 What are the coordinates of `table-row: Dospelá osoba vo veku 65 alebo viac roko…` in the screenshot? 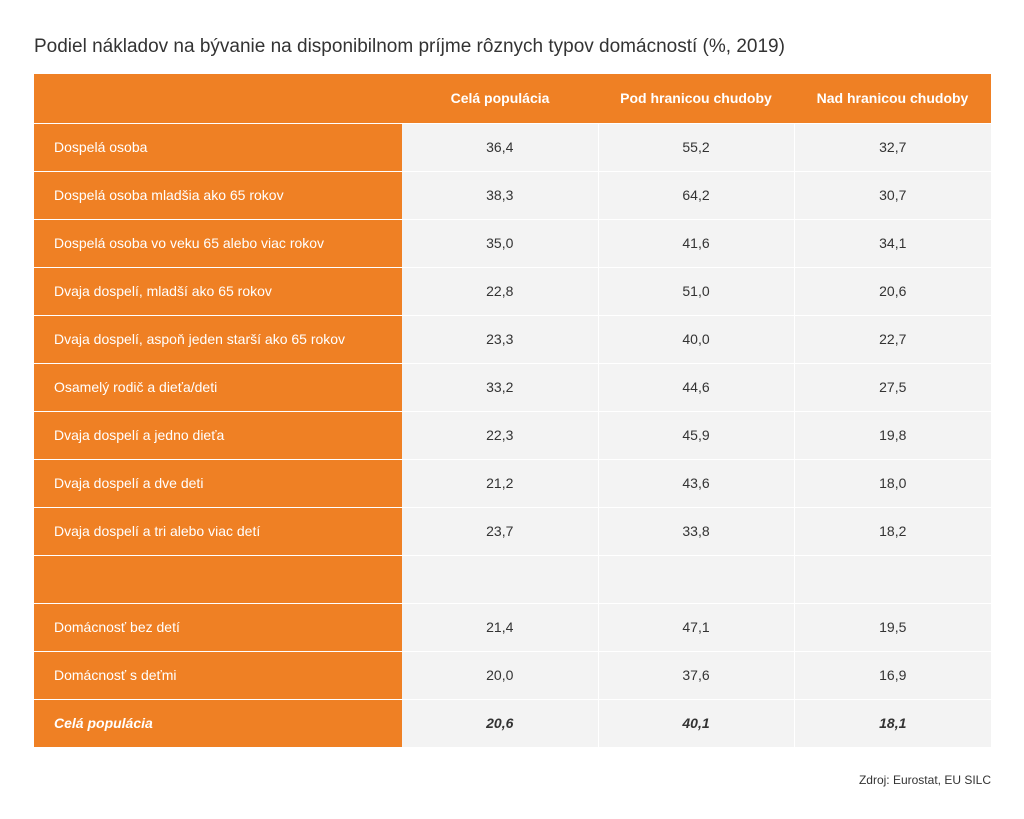 It's located at (512, 243).